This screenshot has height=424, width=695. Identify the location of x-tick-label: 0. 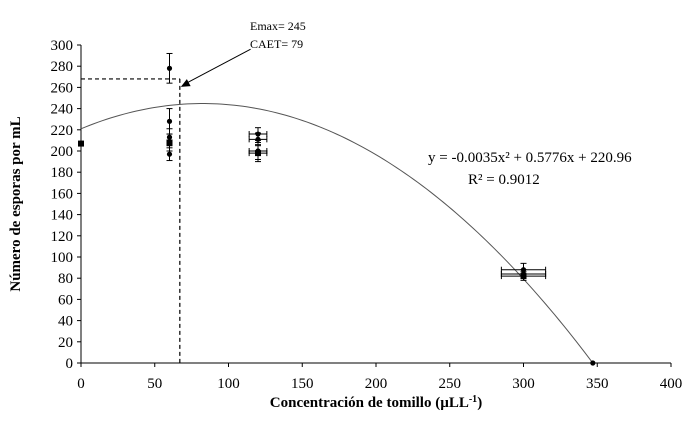
(81, 384).